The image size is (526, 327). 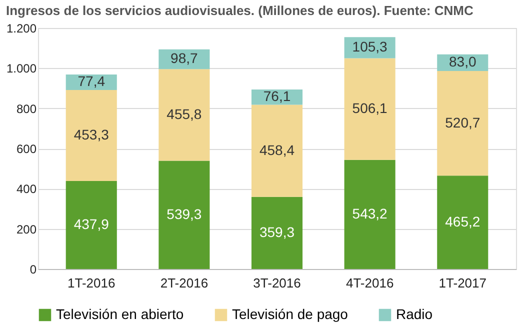 I want to click on data-label: 465,2, so click(x=462, y=221).